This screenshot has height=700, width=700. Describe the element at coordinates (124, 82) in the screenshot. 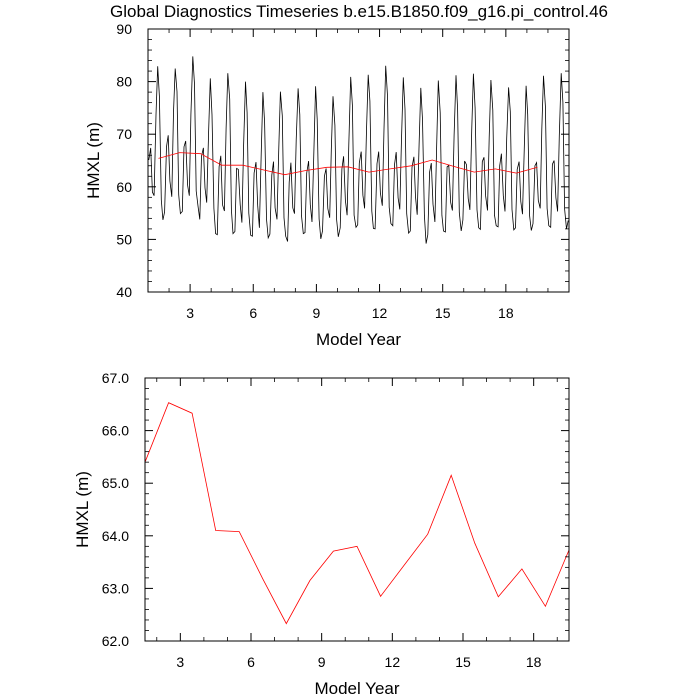

I see `y-tick-label: 80` at that location.